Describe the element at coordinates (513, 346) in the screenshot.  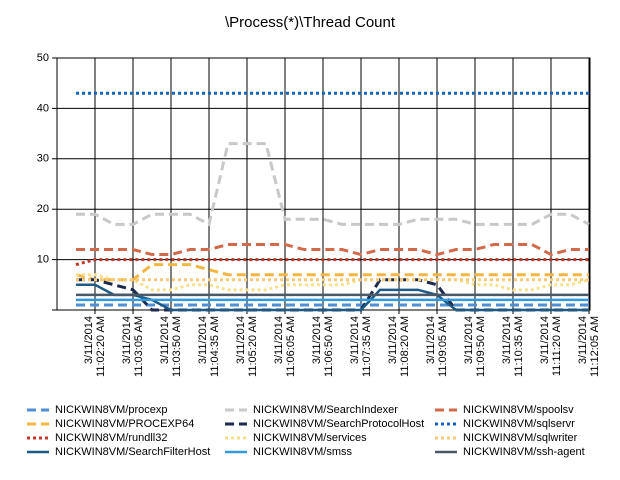
I see `x-tick-label: 3/11/201411:10:35 AM` at that location.